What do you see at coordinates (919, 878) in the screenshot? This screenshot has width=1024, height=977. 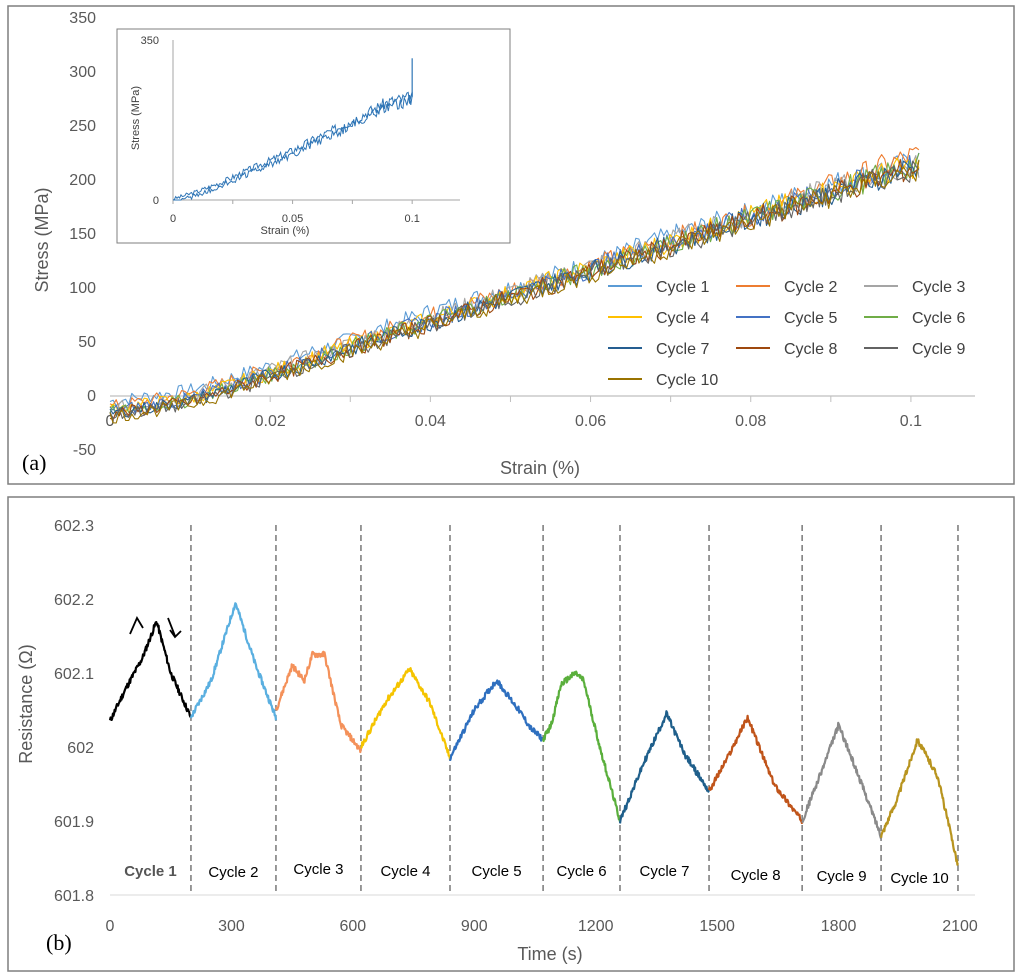 I see `cycle-label: Cycle 10` at bounding box center [919, 878].